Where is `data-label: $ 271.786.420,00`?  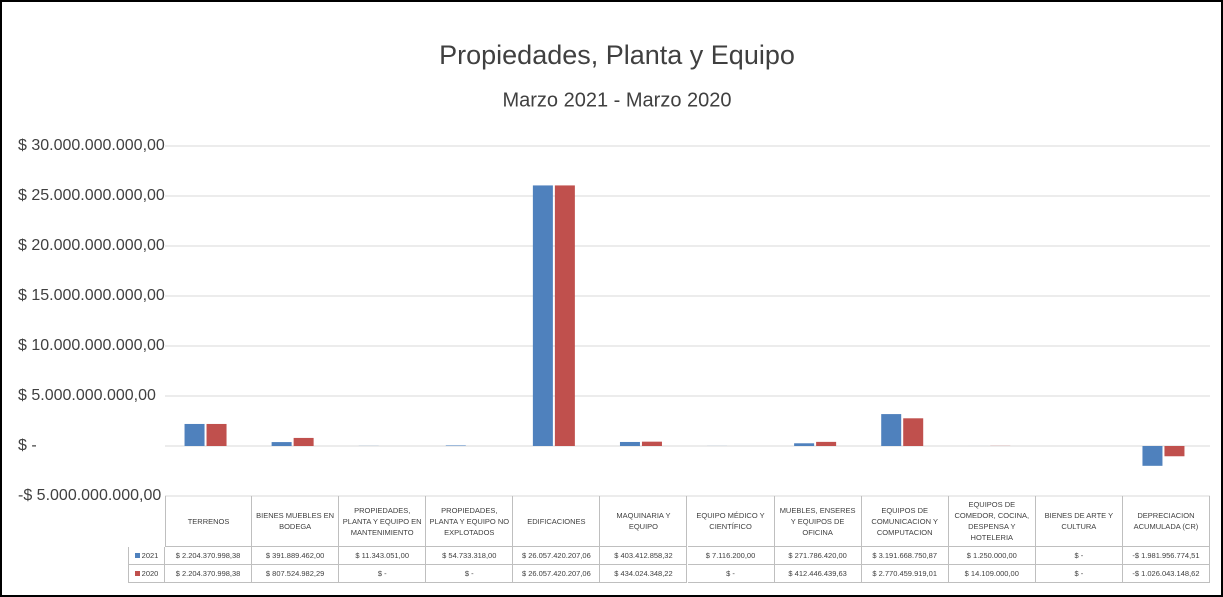
data-label: $ 271.786.420,00 is located at coordinates (818, 556).